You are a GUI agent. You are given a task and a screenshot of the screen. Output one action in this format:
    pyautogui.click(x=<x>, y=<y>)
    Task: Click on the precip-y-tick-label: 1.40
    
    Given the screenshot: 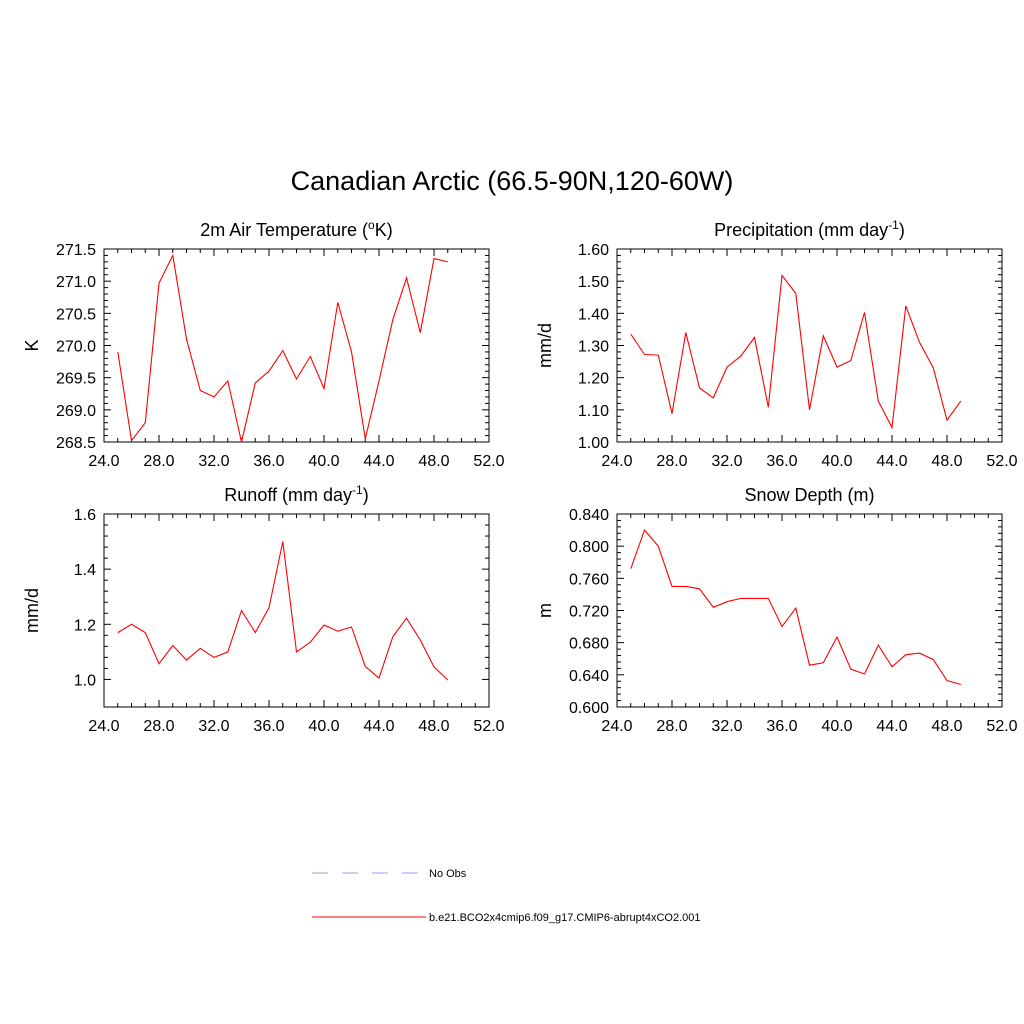 What is the action you would take?
    pyautogui.click(x=593, y=314)
    